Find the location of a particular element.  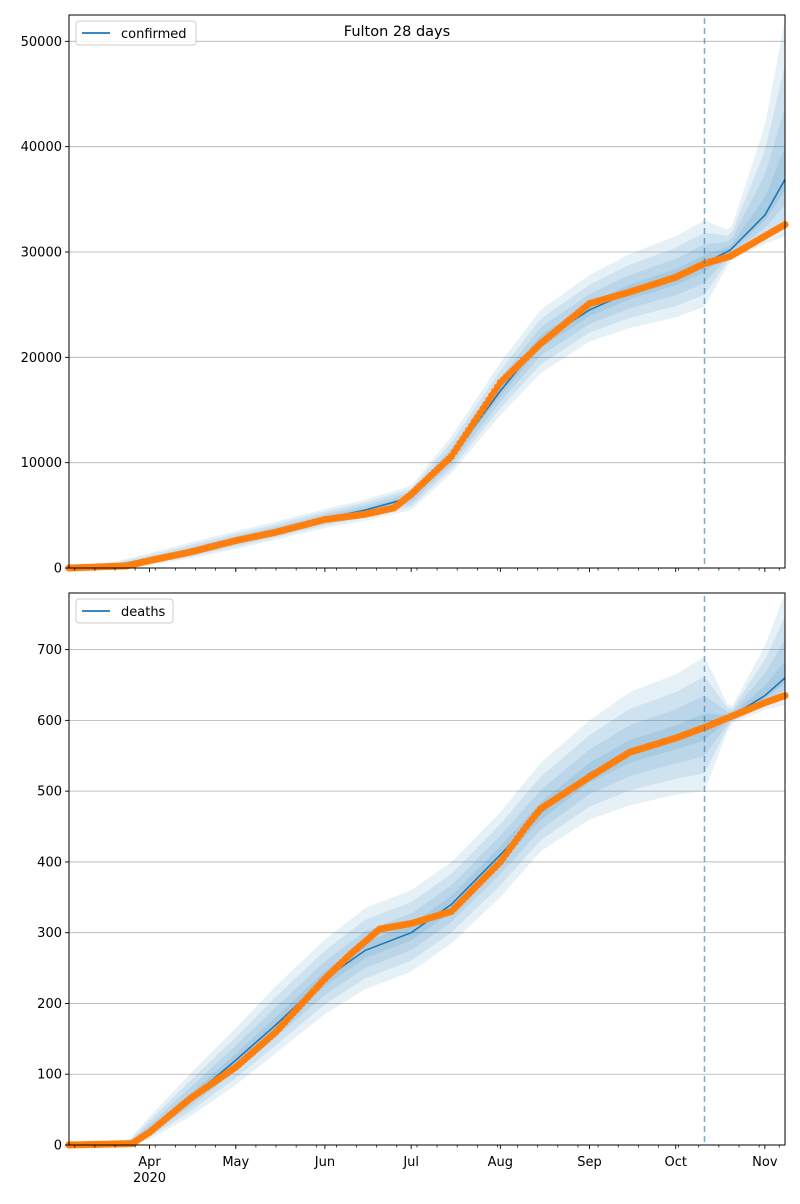

y-tick-label: 300 is located at coordinates (49, 933).